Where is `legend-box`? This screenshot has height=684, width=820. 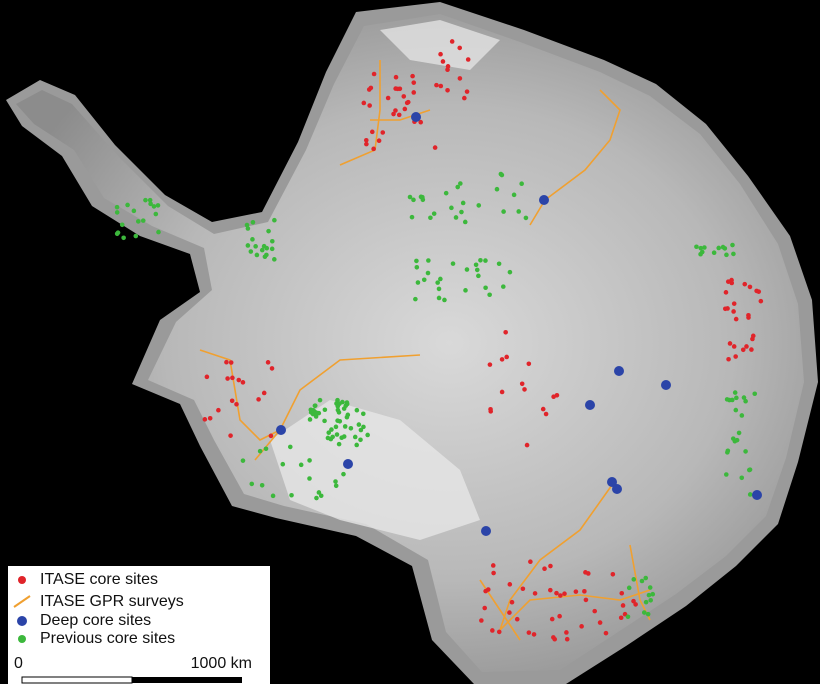 legend-box is located at coordinates (139, 625).